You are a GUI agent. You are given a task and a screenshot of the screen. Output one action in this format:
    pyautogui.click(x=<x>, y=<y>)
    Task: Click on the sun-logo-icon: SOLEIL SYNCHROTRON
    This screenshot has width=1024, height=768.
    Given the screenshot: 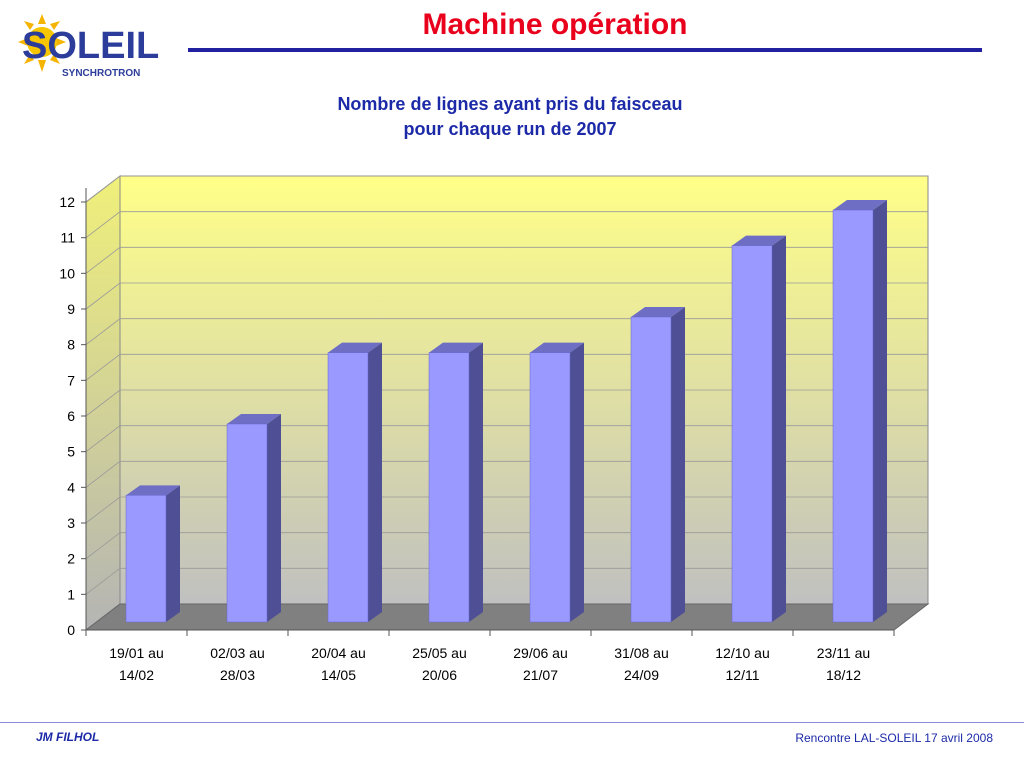 What is the action you would take?
    pyautogui.click(x=88, y=46)
    